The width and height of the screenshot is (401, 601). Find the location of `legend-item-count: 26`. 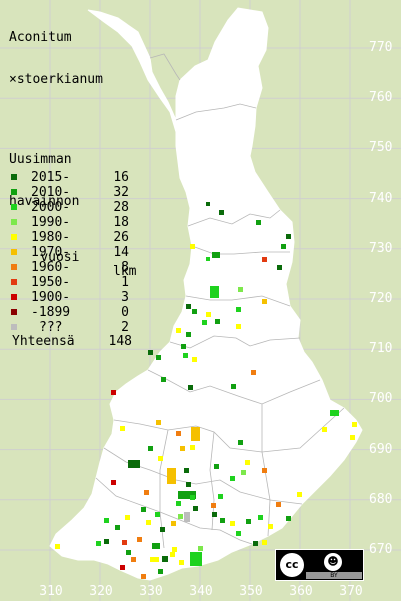

legend-item-count: 26 is located at coordinates (121, 237).